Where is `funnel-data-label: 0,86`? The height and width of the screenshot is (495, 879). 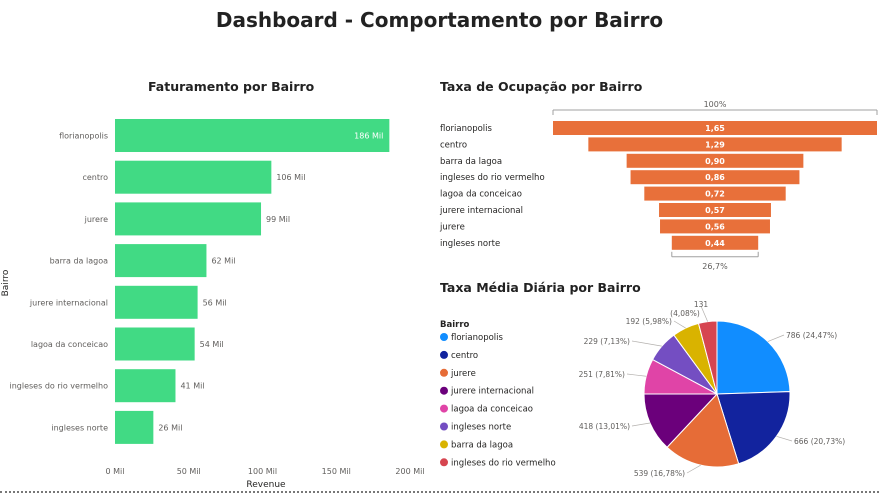
funnel-data-label: 0,86 is located at coordinates (715, 177).